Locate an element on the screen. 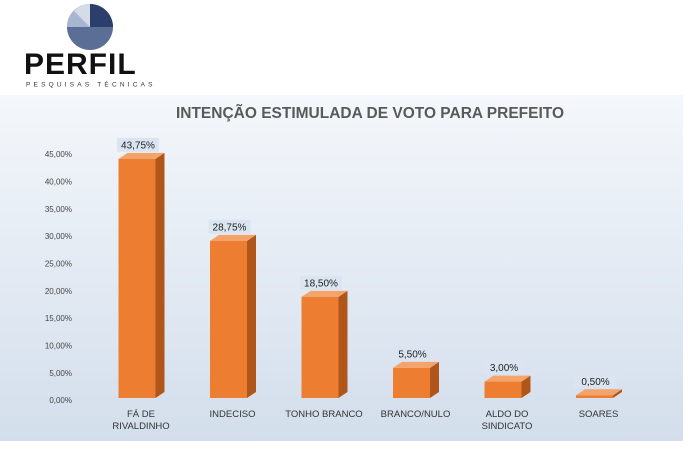 This screenshot has height=459, width=696. y-tick-label: 10,00% is located at coordinates (58, 345).